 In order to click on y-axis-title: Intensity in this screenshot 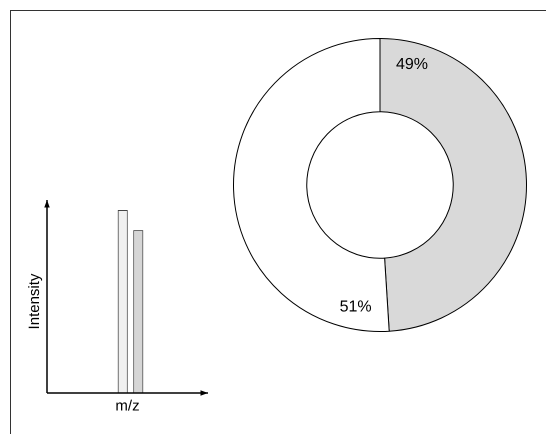, I will do `click(35, 301)`.